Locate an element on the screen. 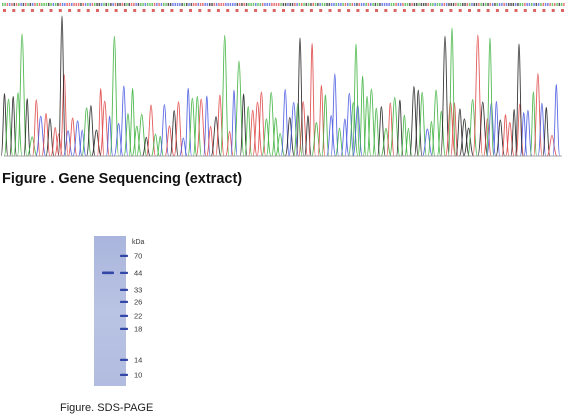 This screenshot has height=420, width=566. marker-band is located at coordinates (124, 315).